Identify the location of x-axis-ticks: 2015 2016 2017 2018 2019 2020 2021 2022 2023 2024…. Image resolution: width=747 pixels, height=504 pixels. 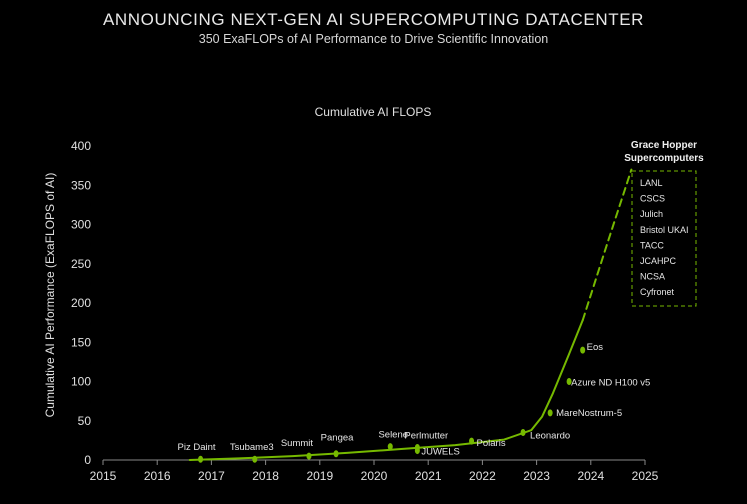
(374, 471).